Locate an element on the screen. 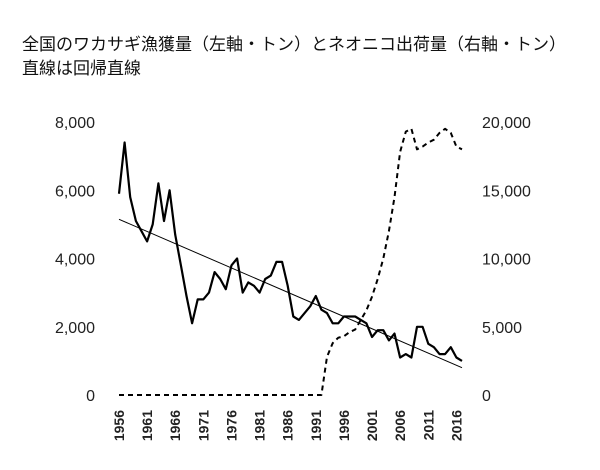 This screenshot has height=470, width=600. x-tick-label: 1956 is located at coordinates (119, 425).